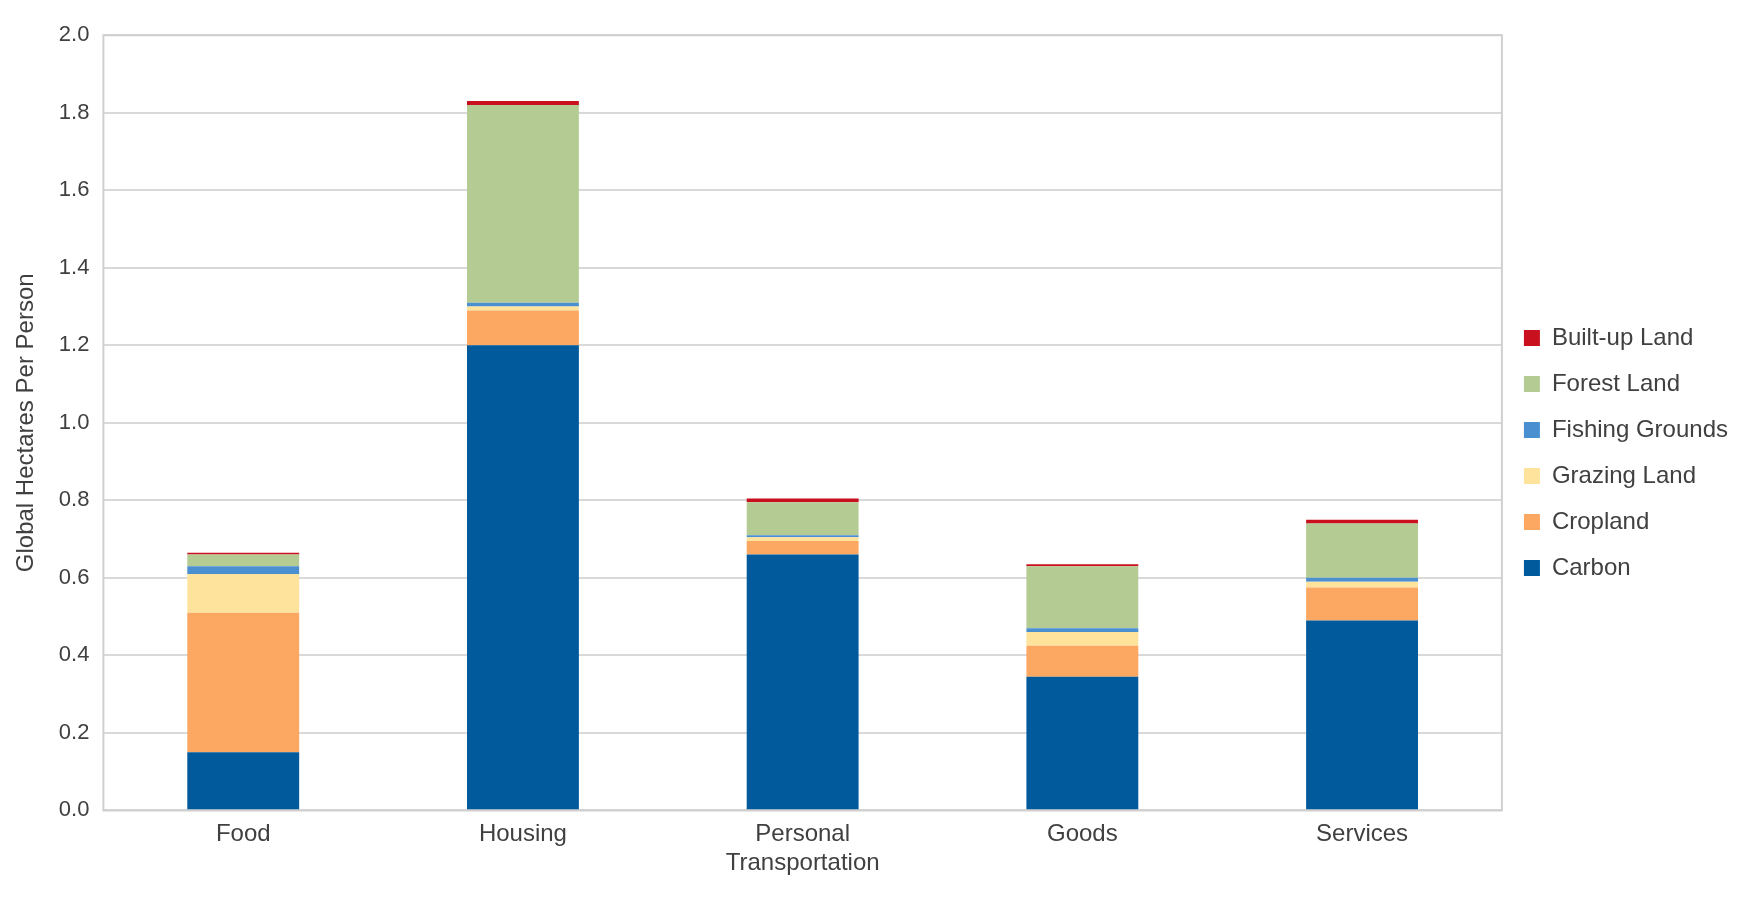 This screenshot has width=1764, height=898. What do you see at coordinates (802, 847) in the screenshot?
I see `x-tick-label: Personal Transportation` at bounding box center [802, 847].